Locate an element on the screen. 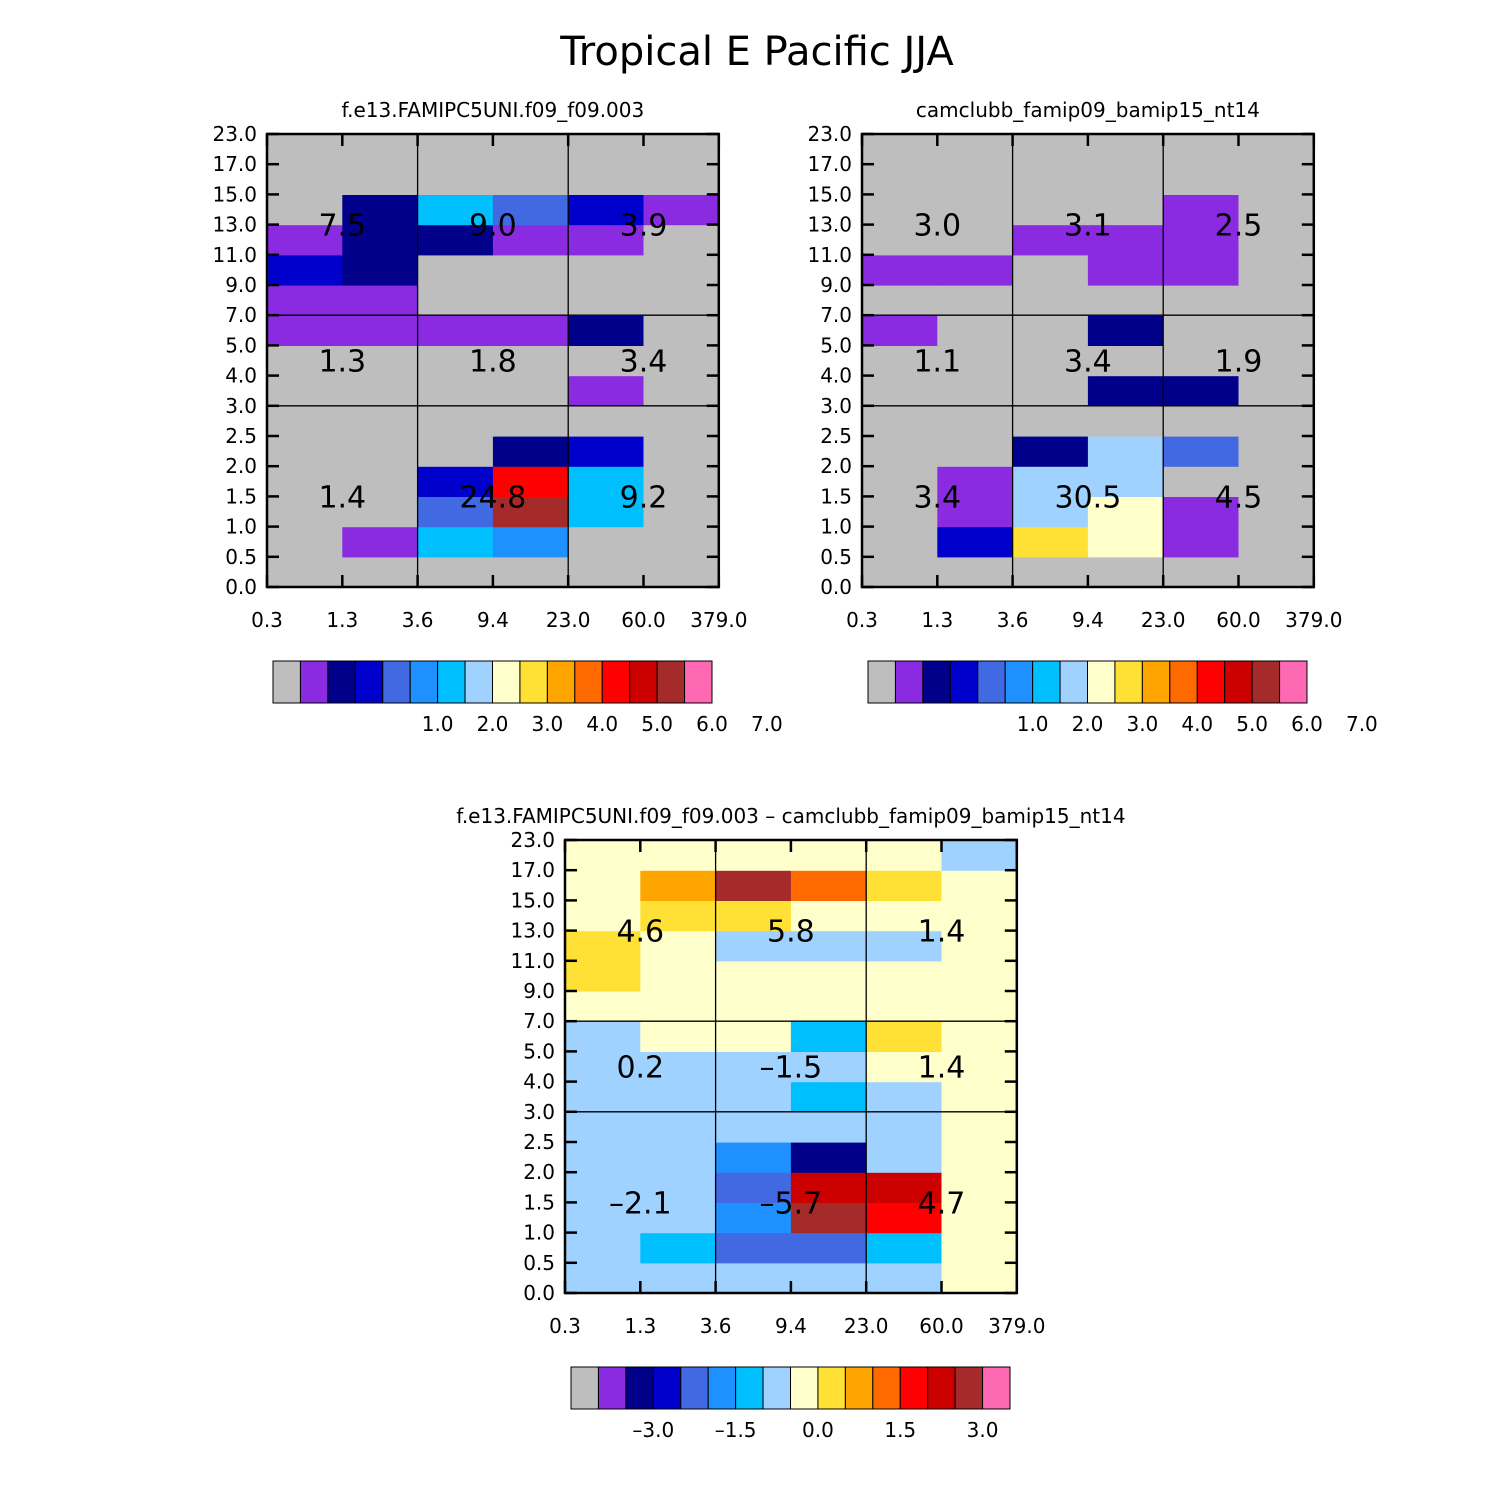 The image size is (1510, 1510). y-tick-label: 15.0 is located at coordinates (532, 900).